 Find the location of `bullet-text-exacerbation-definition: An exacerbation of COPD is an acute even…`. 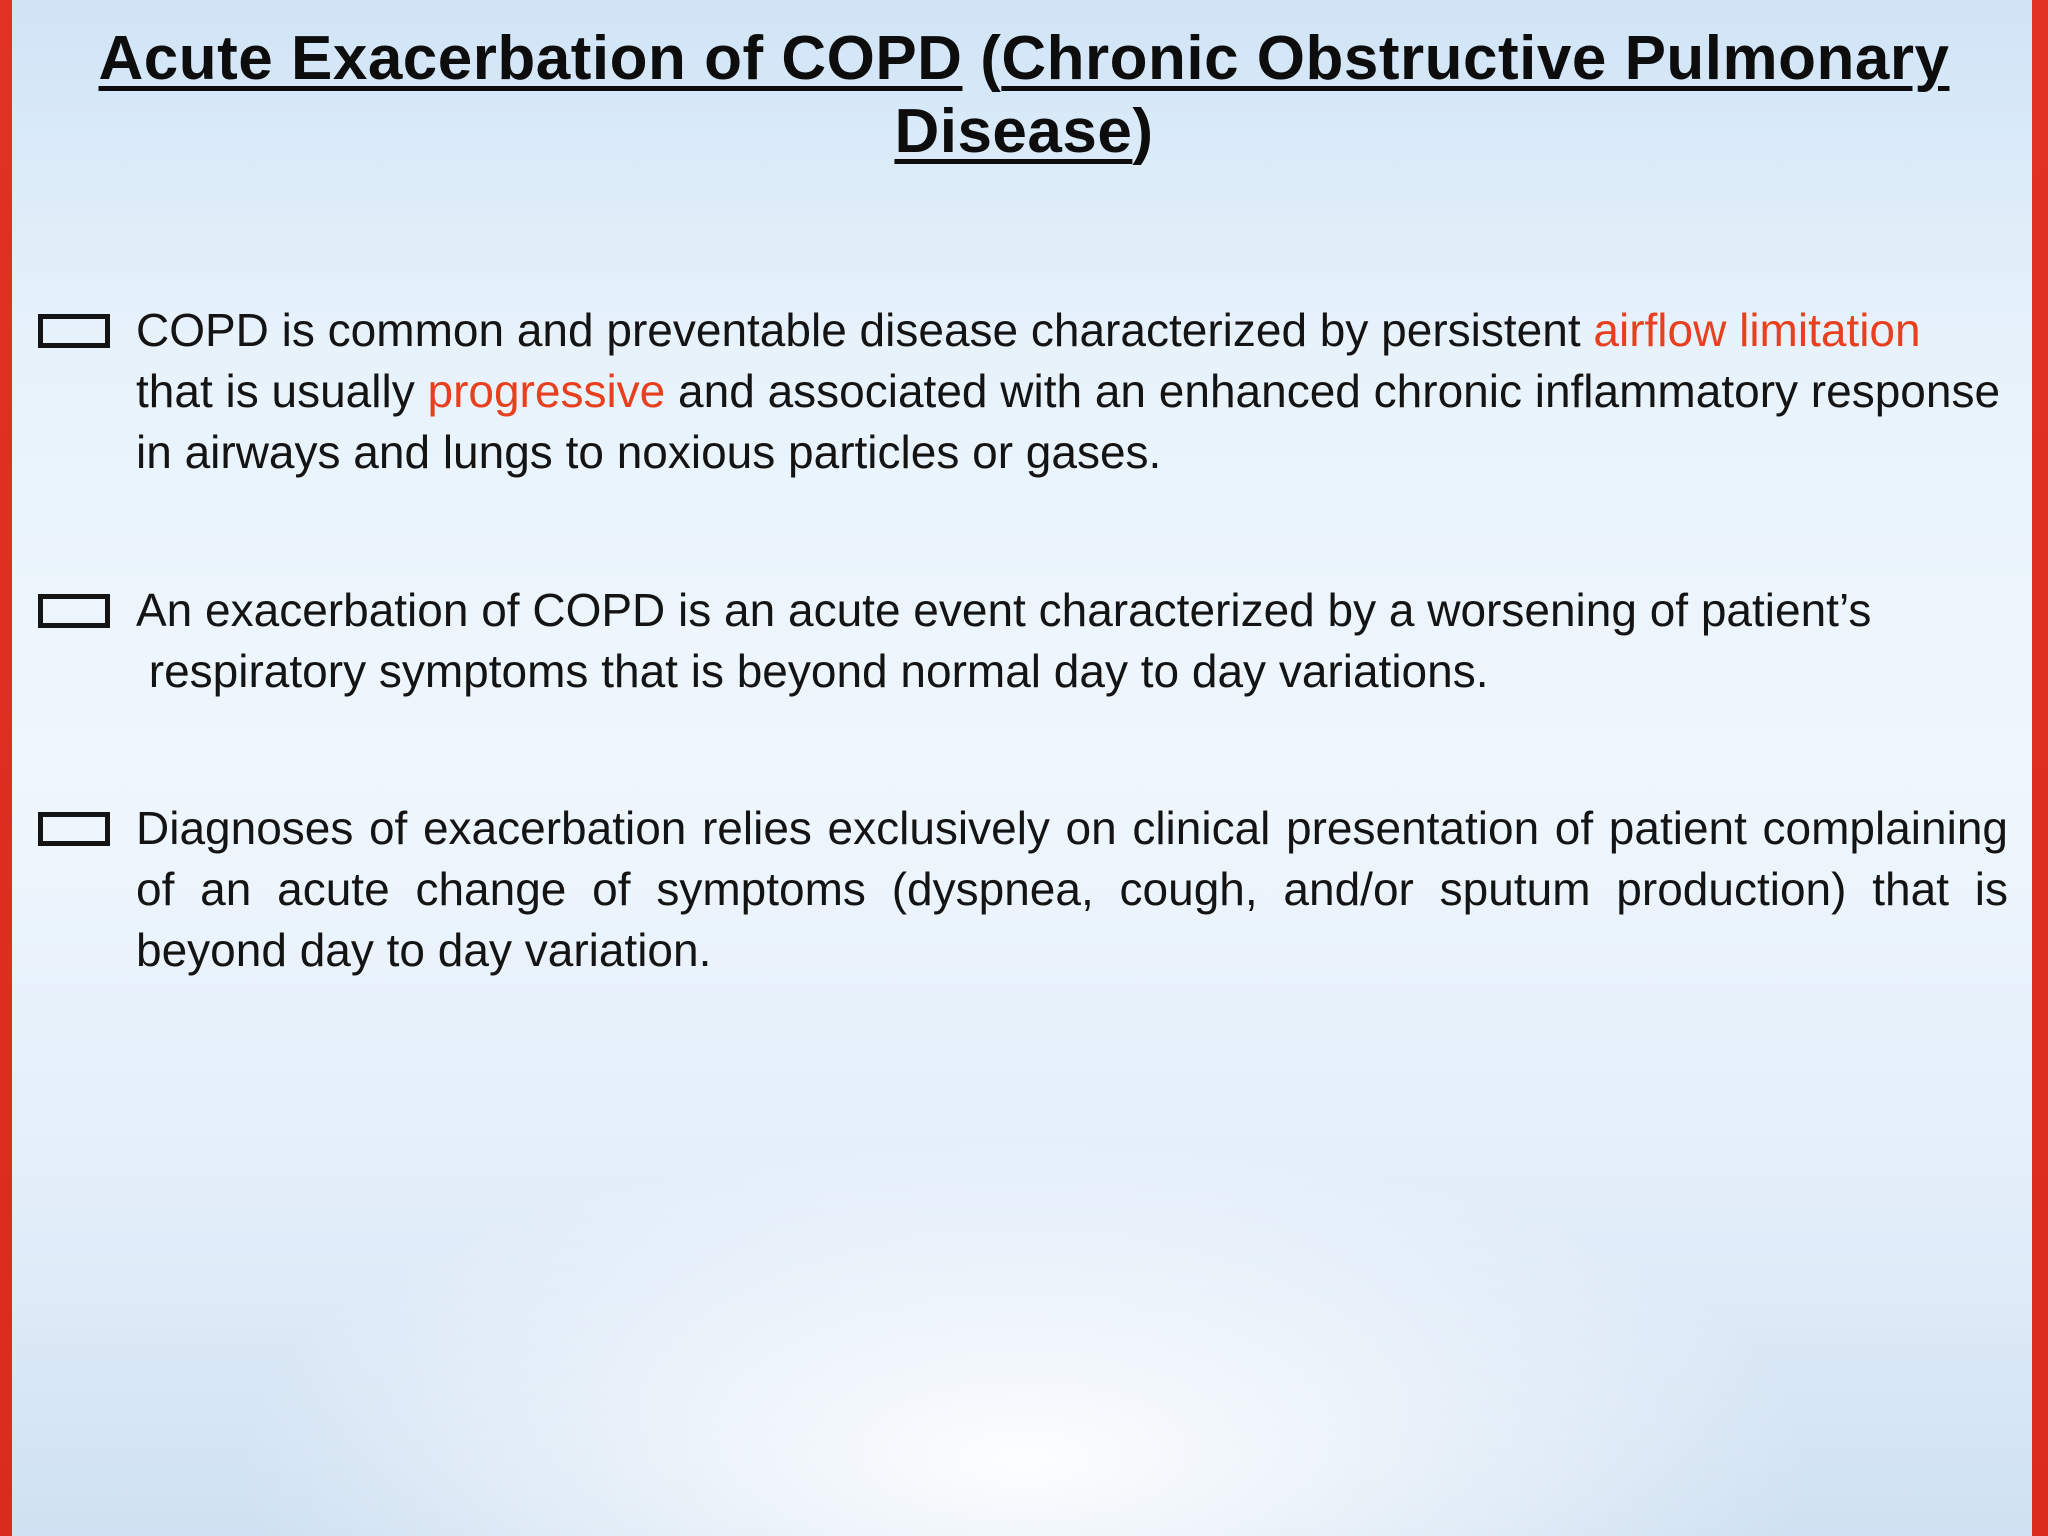

bullet-text-exacerbation-definition: An exacerbation of COPD is an acute even… is located at coordinates (1004, 640).